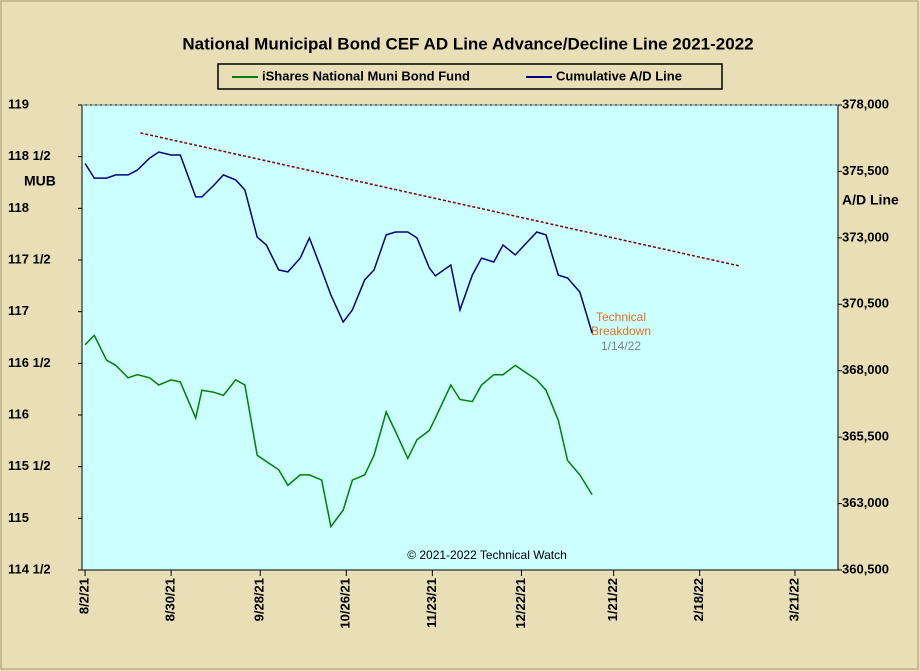 The height and width of the screenshot is (671, 920). I want to click on y-tick-label: 119, so click(18, 103).